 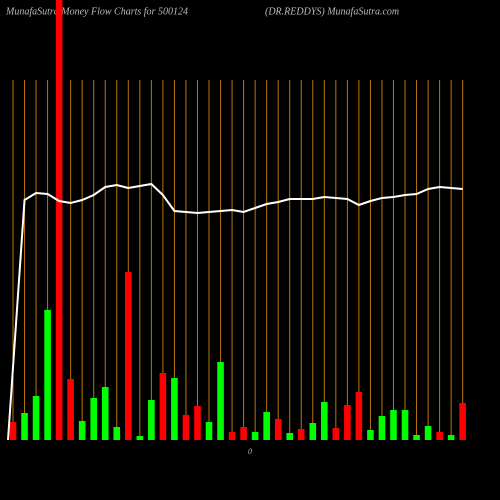 I want to click on chart-title: MunafaSutra Money Flow Charts for 500124, so click(x=96, y=11).